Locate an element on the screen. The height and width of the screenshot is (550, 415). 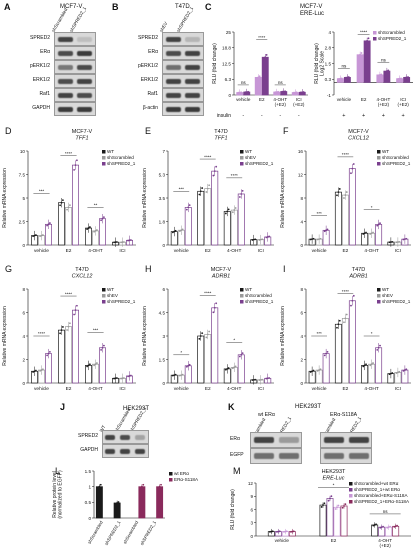
y-tick-label: 12 is located at coordinates (251, 483).